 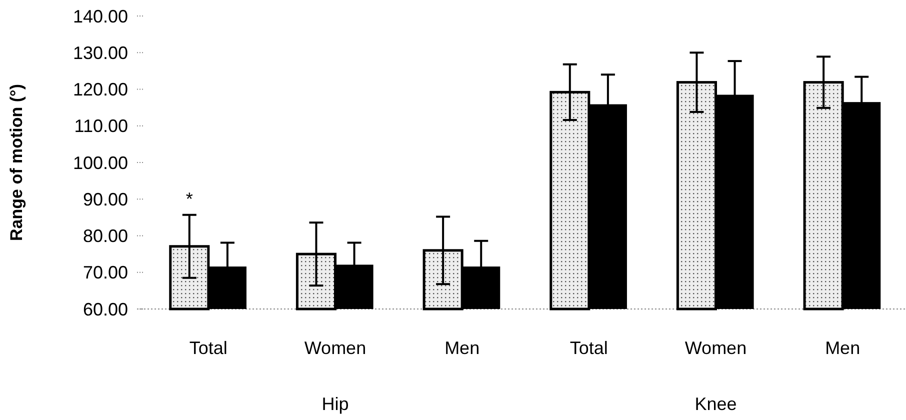 I want to click on y-tick-label: 140.00, so click(x=100, y=16).